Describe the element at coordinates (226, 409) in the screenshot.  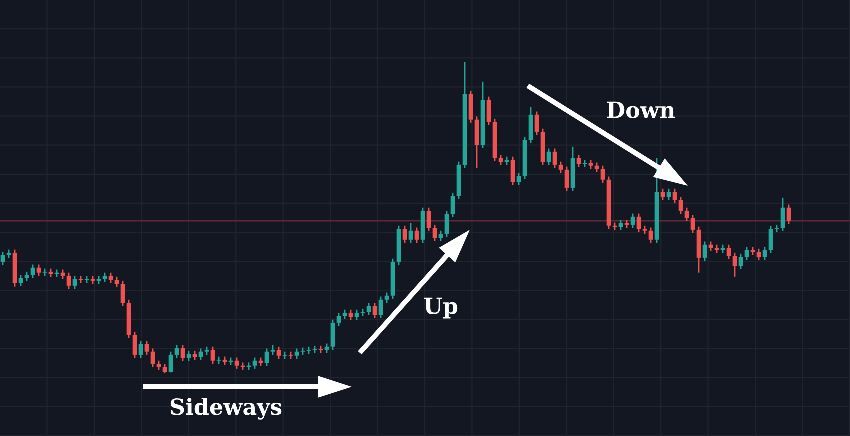
I see `text: Sideways` at that location.